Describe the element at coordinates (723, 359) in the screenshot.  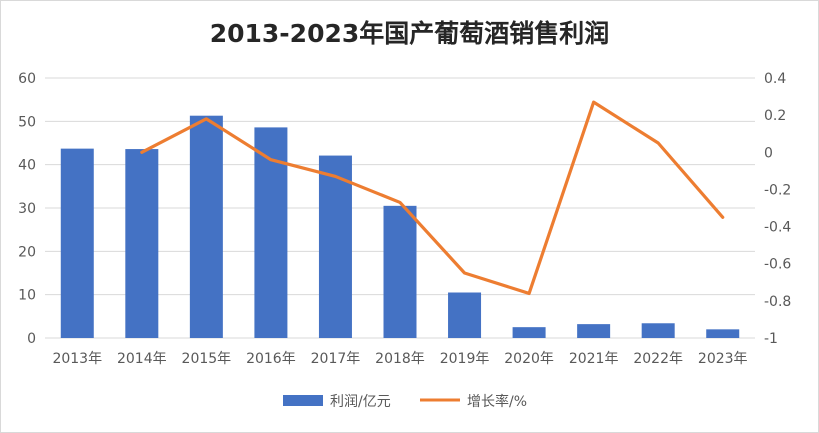
I see `x-tick-label: 2023年` at that location.